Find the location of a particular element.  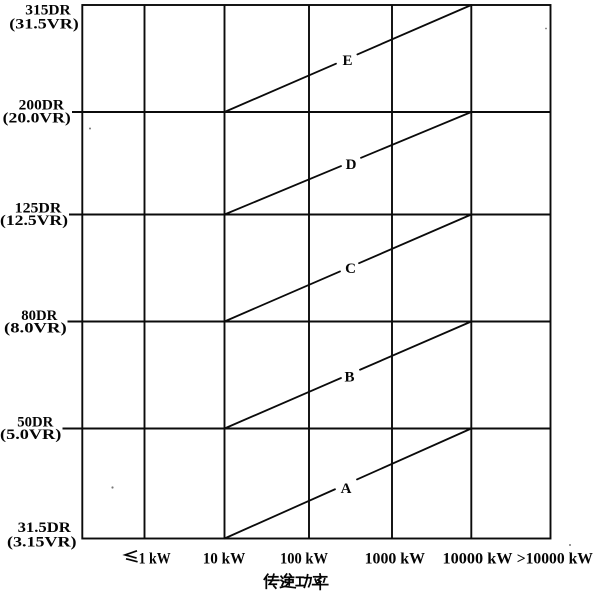

svg-text: 50DR is located at coordinates (35, 422).